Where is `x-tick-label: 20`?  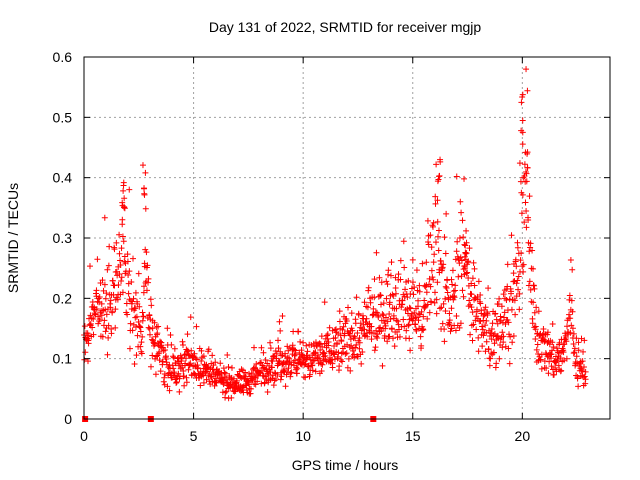 x-tick-label: 20 is located at coordinates (523, 436).